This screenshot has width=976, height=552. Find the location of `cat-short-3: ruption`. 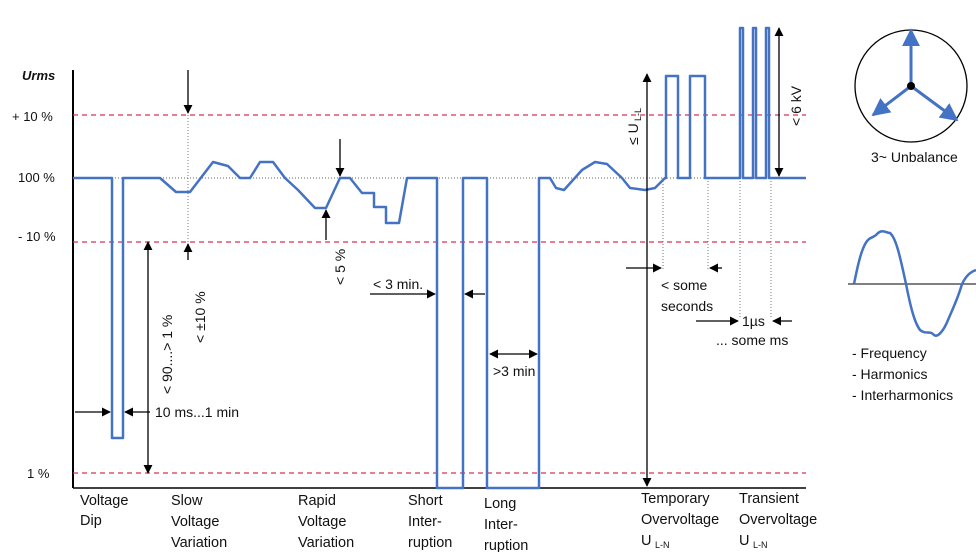

cat-short-3: ruption is located at coordinates (430, 543).